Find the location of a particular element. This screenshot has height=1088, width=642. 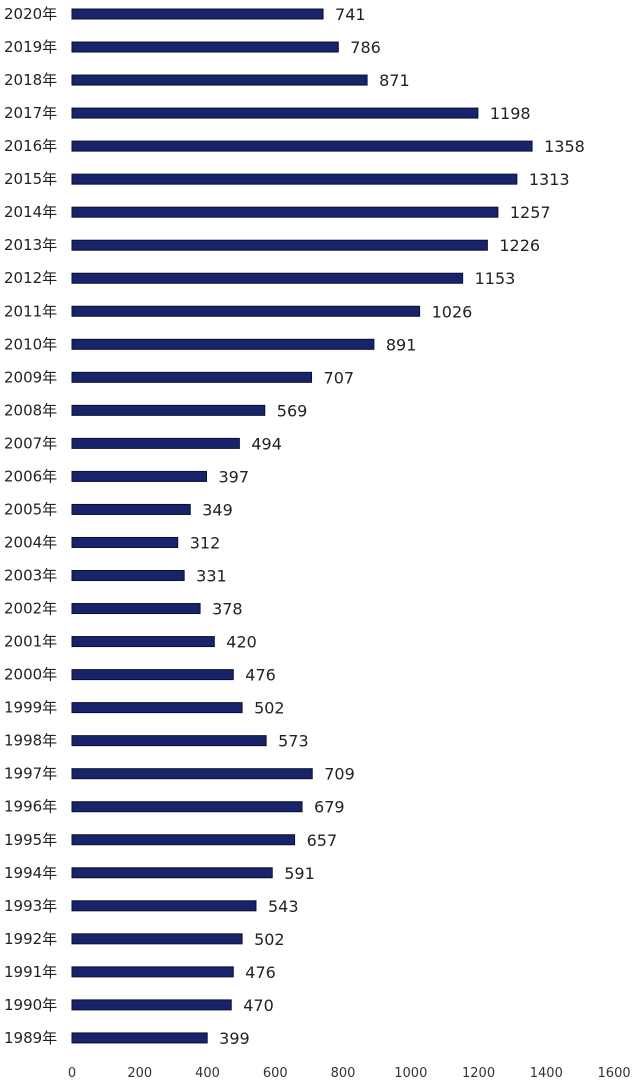

x-axis-ticks-group: 0 200 400 600 800 1000 1200 1400 1600 is located at coordinates (349, 1073).